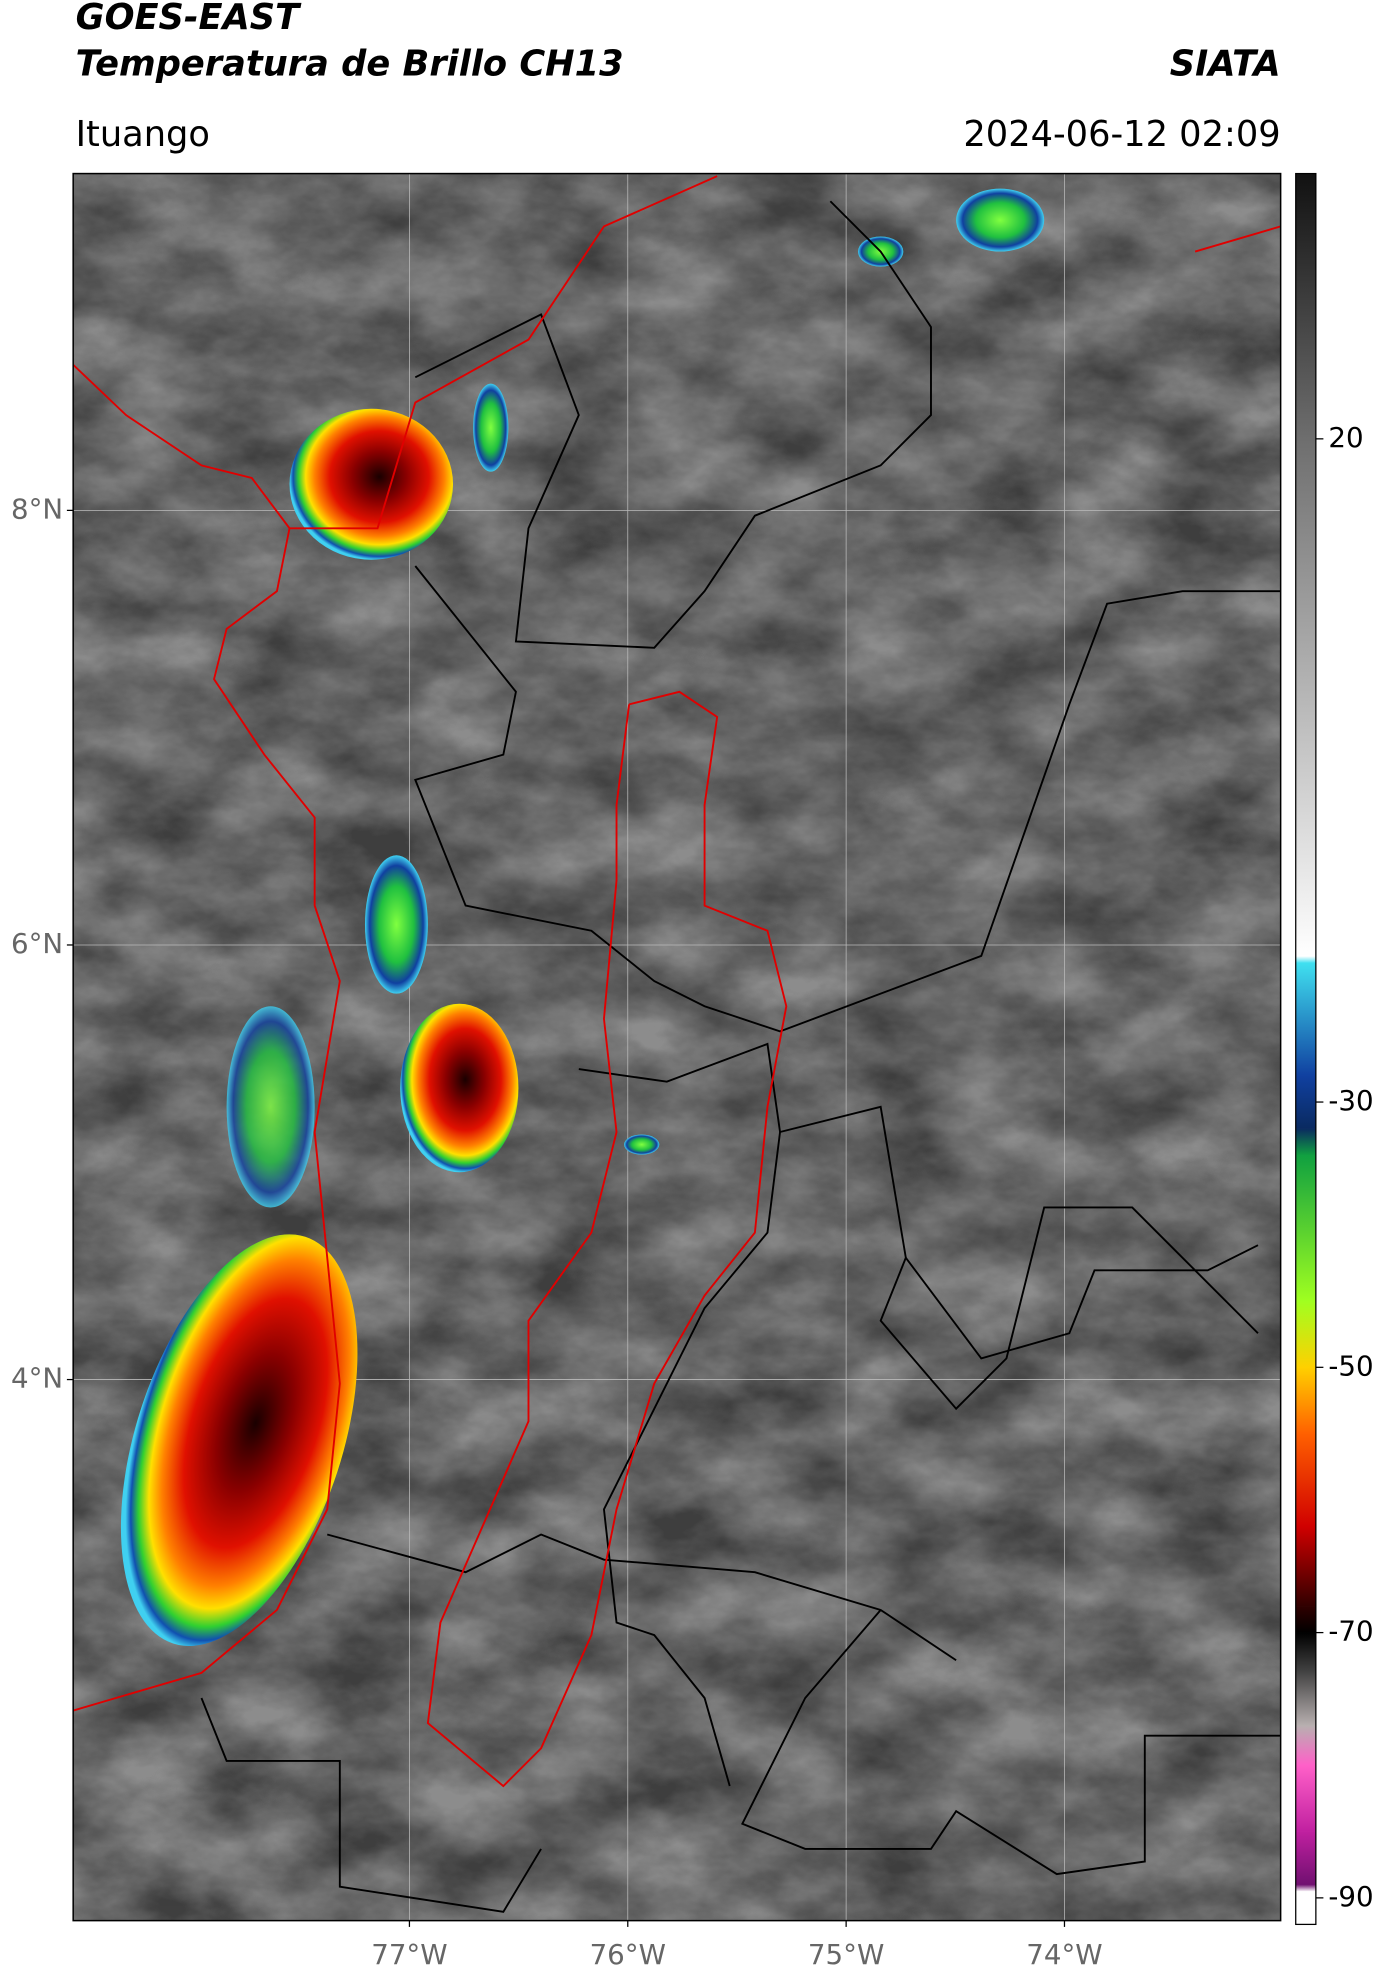 The width and height of the screenshot is (1384, 1981). What do you see at coordinates (1350, 1100) in the screenshot?
I see `colorbar-tick-label: -30` at bounding box center [1350, 1100].